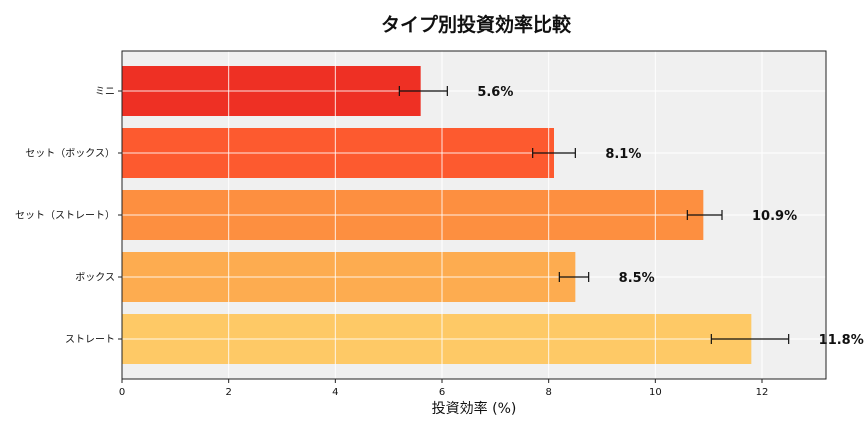 The height and width of the screenshot is (432, 864). What do you see at coordinates (476, 24) in the screenshot?
I see `chart-title: タイプ別投資効率比較` at bounding box center [476, 24].